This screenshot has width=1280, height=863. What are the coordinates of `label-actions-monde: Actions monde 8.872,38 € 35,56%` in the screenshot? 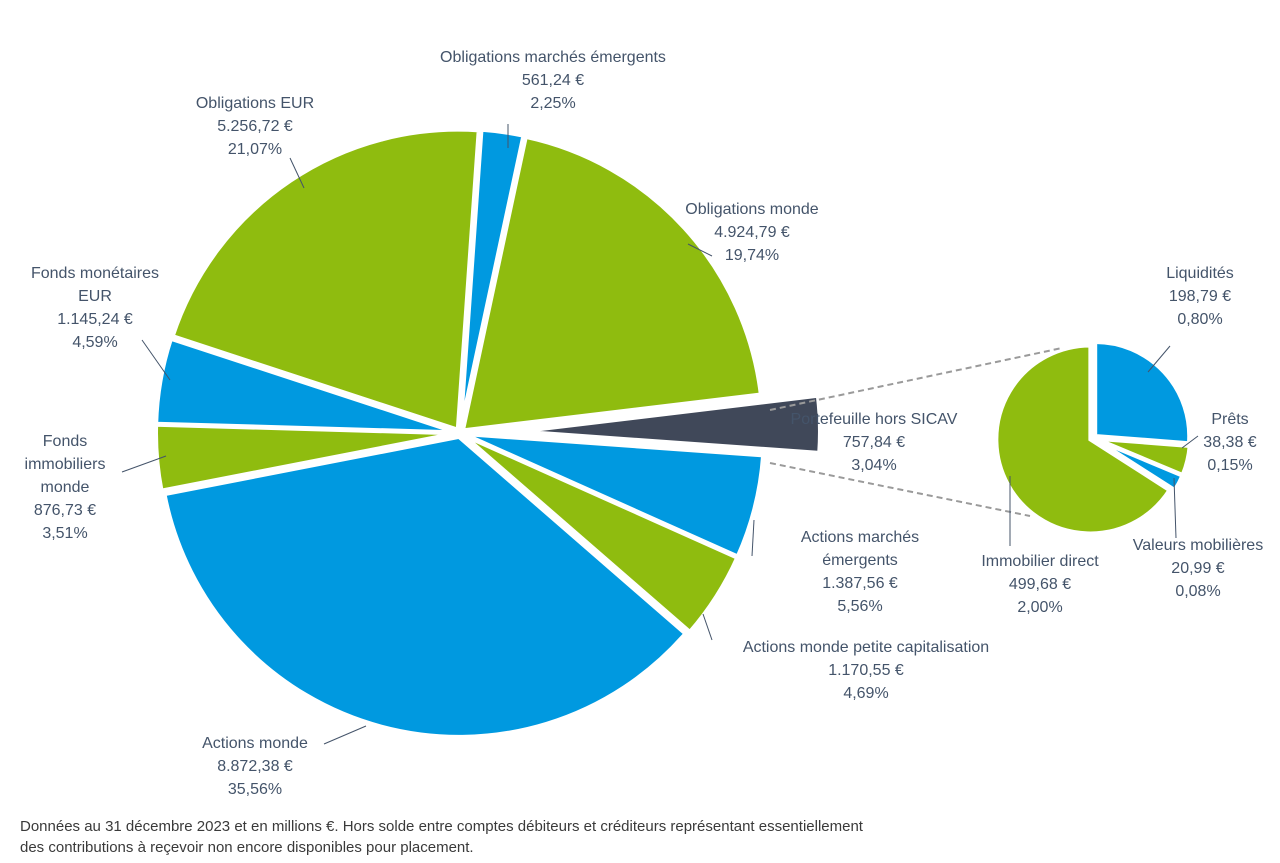 It's located at (255, 766).